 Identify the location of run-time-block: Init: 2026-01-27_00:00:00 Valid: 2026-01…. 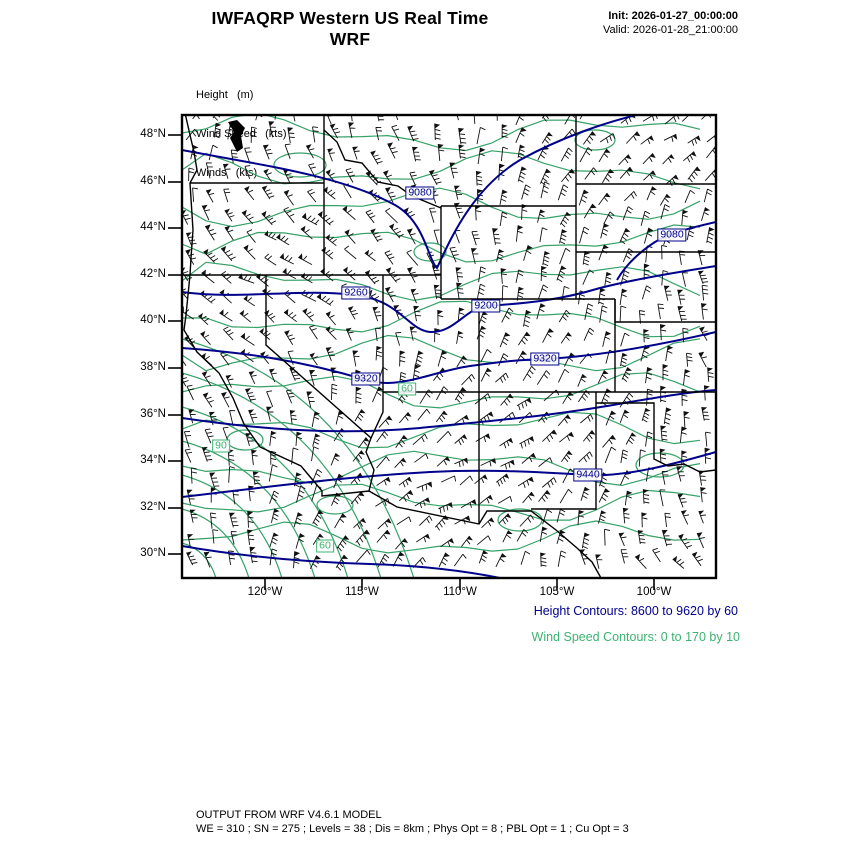
(670, 23).